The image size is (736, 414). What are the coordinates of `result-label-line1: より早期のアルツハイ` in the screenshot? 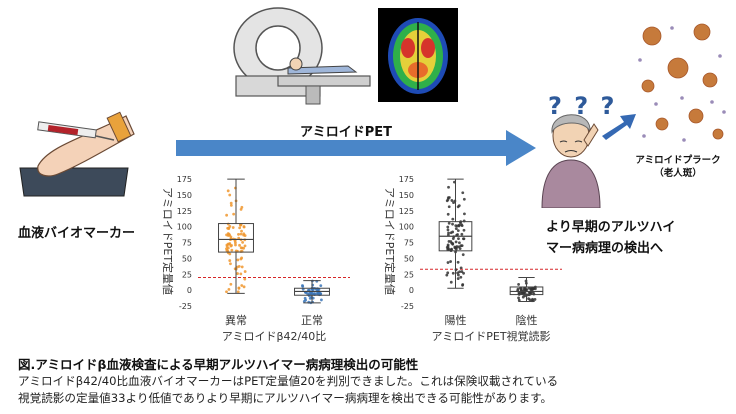 It's located at (611, 227).